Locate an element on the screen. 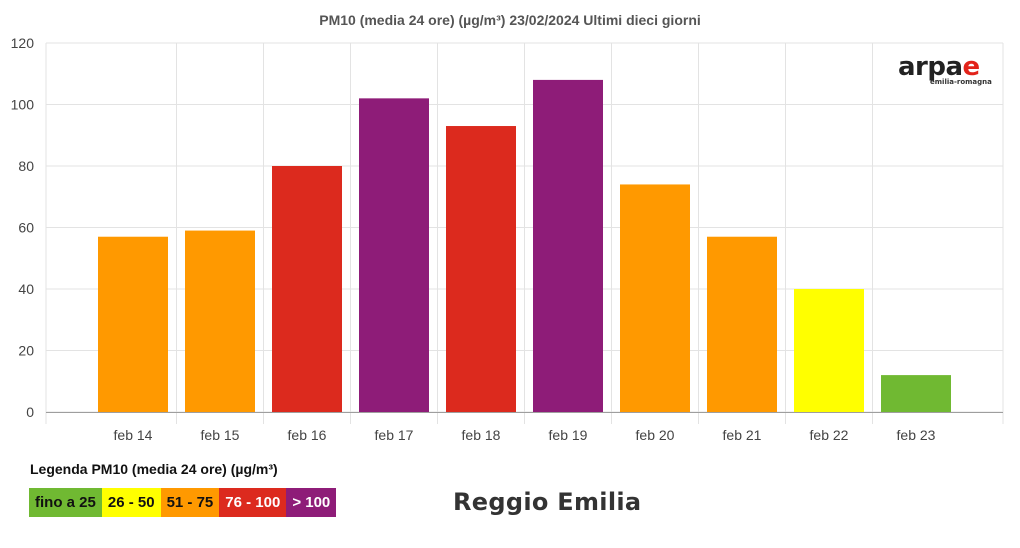 Image resolution: width=1020 pixels, height=548 pixels. y-tick-label: 40 is located at coordinates (26, 289).